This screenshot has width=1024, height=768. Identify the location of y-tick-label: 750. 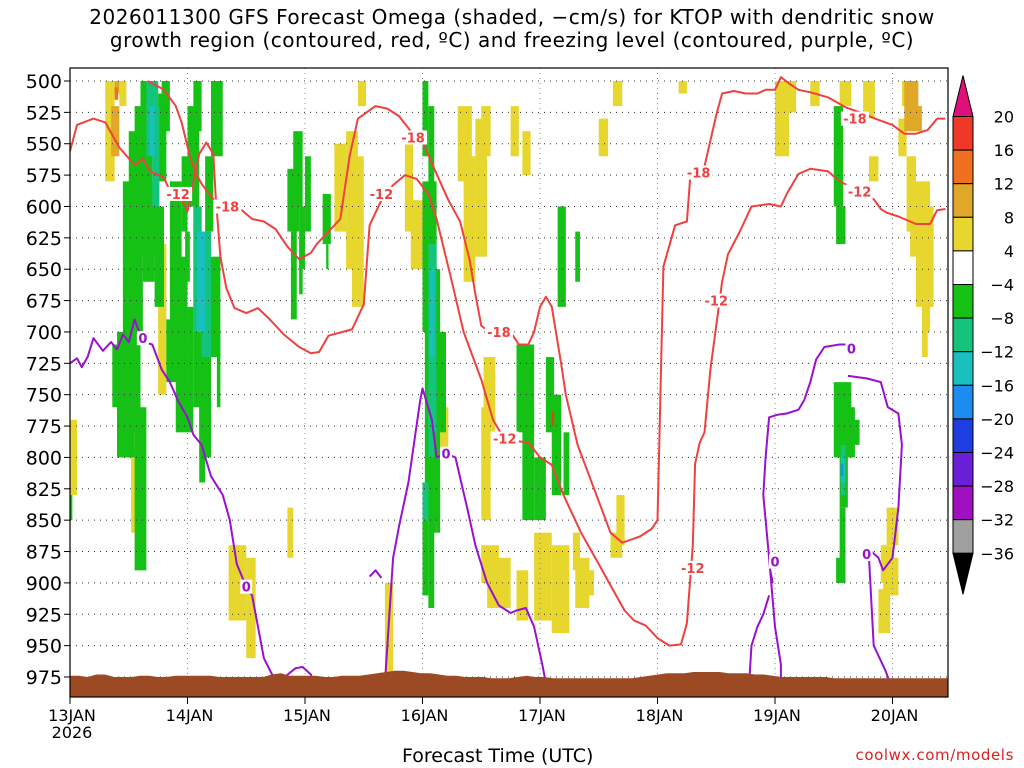
(44, 396).